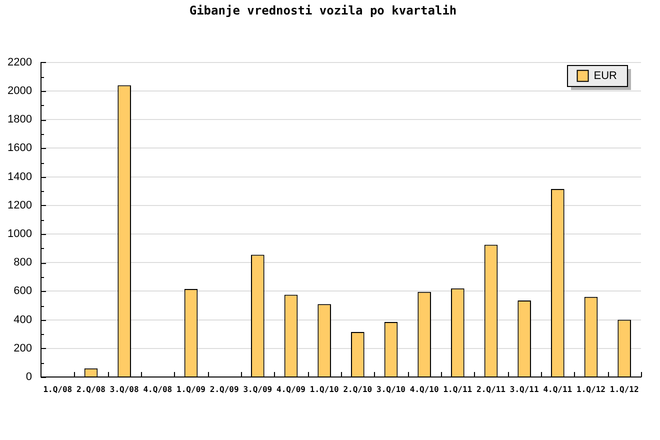  Describe the element at coordinates (23, 291) in the screenshot. I see `y-tick-label: 600` at that location.